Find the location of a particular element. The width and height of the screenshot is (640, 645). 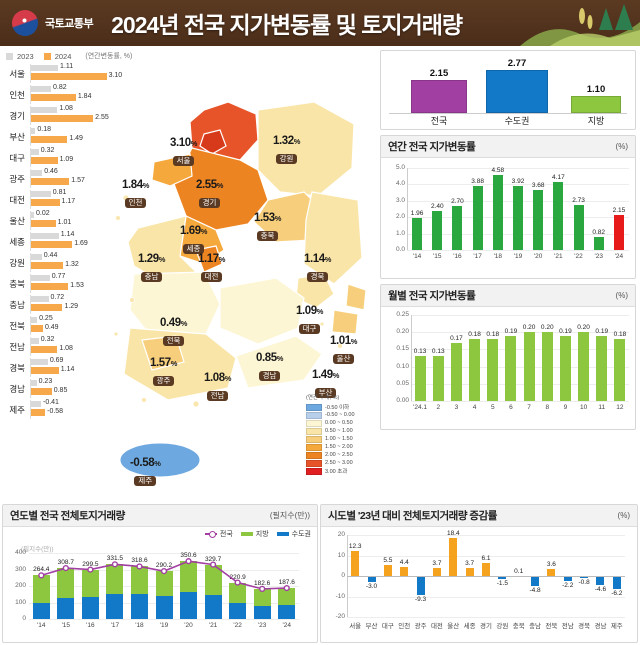

x-axis-tick: 광주 is located at coordinates (420, 626).